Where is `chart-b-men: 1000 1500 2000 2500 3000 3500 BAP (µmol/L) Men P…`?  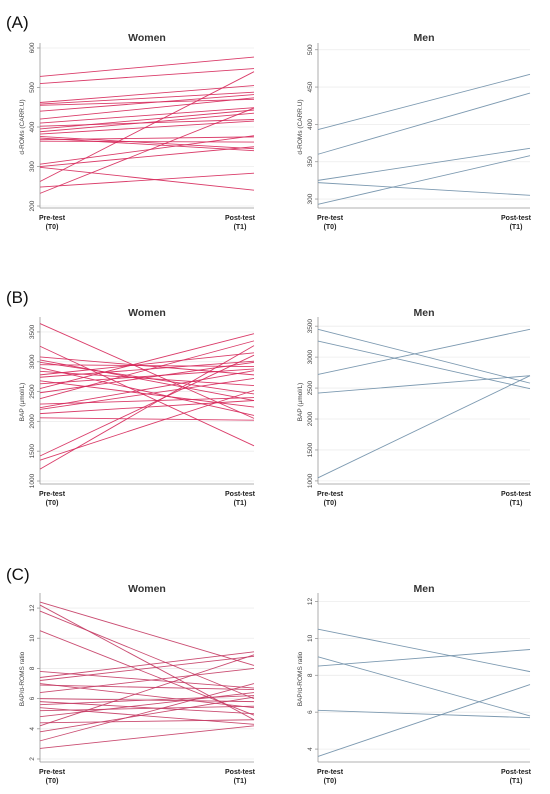 chart-b-men: 1000 1500 2000 2500 3000 3500 BAP (µmol/L) Men P… is located at coordinates (414, 407).